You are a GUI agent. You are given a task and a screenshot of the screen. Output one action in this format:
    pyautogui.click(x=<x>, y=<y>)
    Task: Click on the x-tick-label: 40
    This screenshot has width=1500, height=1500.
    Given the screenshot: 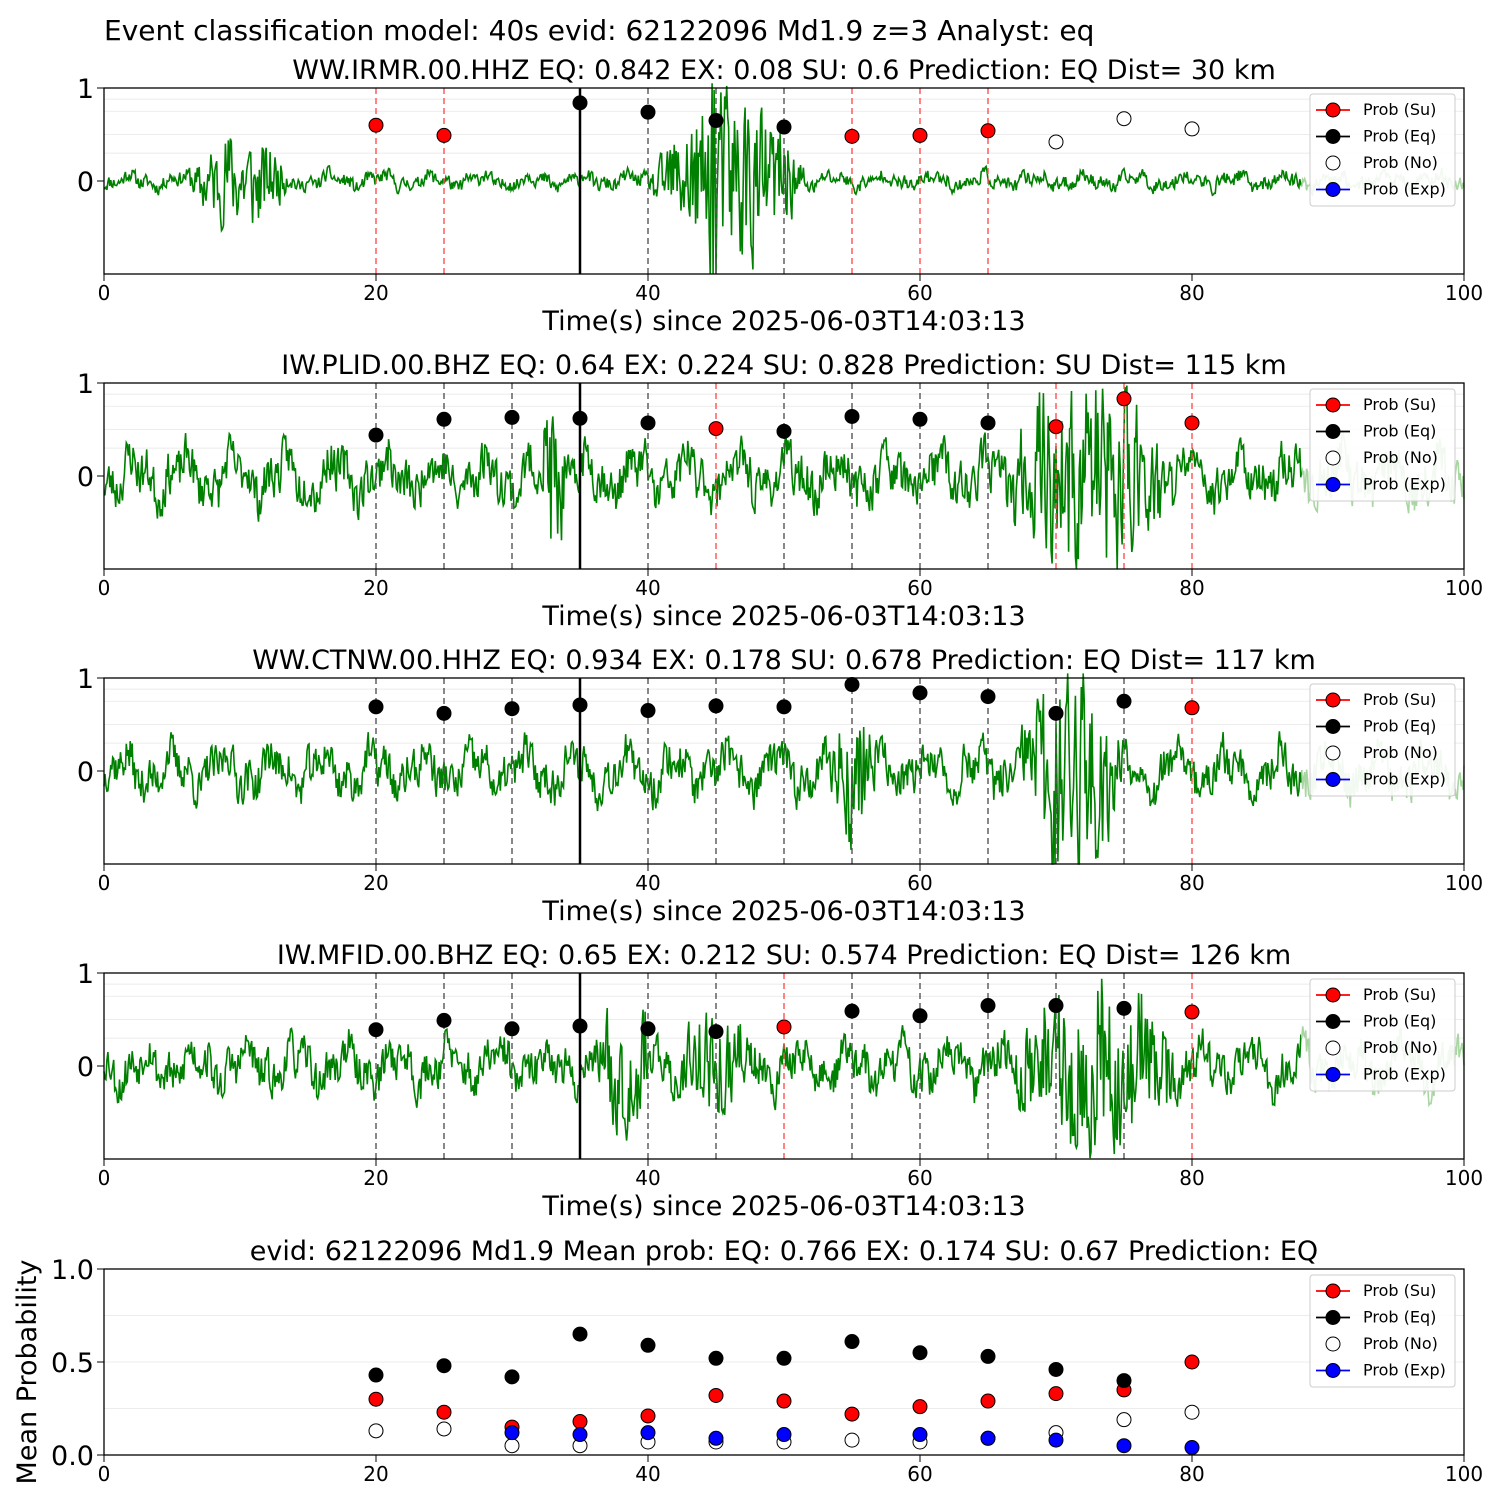 What is the action you would take?
    pyautogui.click(x=647, y=1178)
    